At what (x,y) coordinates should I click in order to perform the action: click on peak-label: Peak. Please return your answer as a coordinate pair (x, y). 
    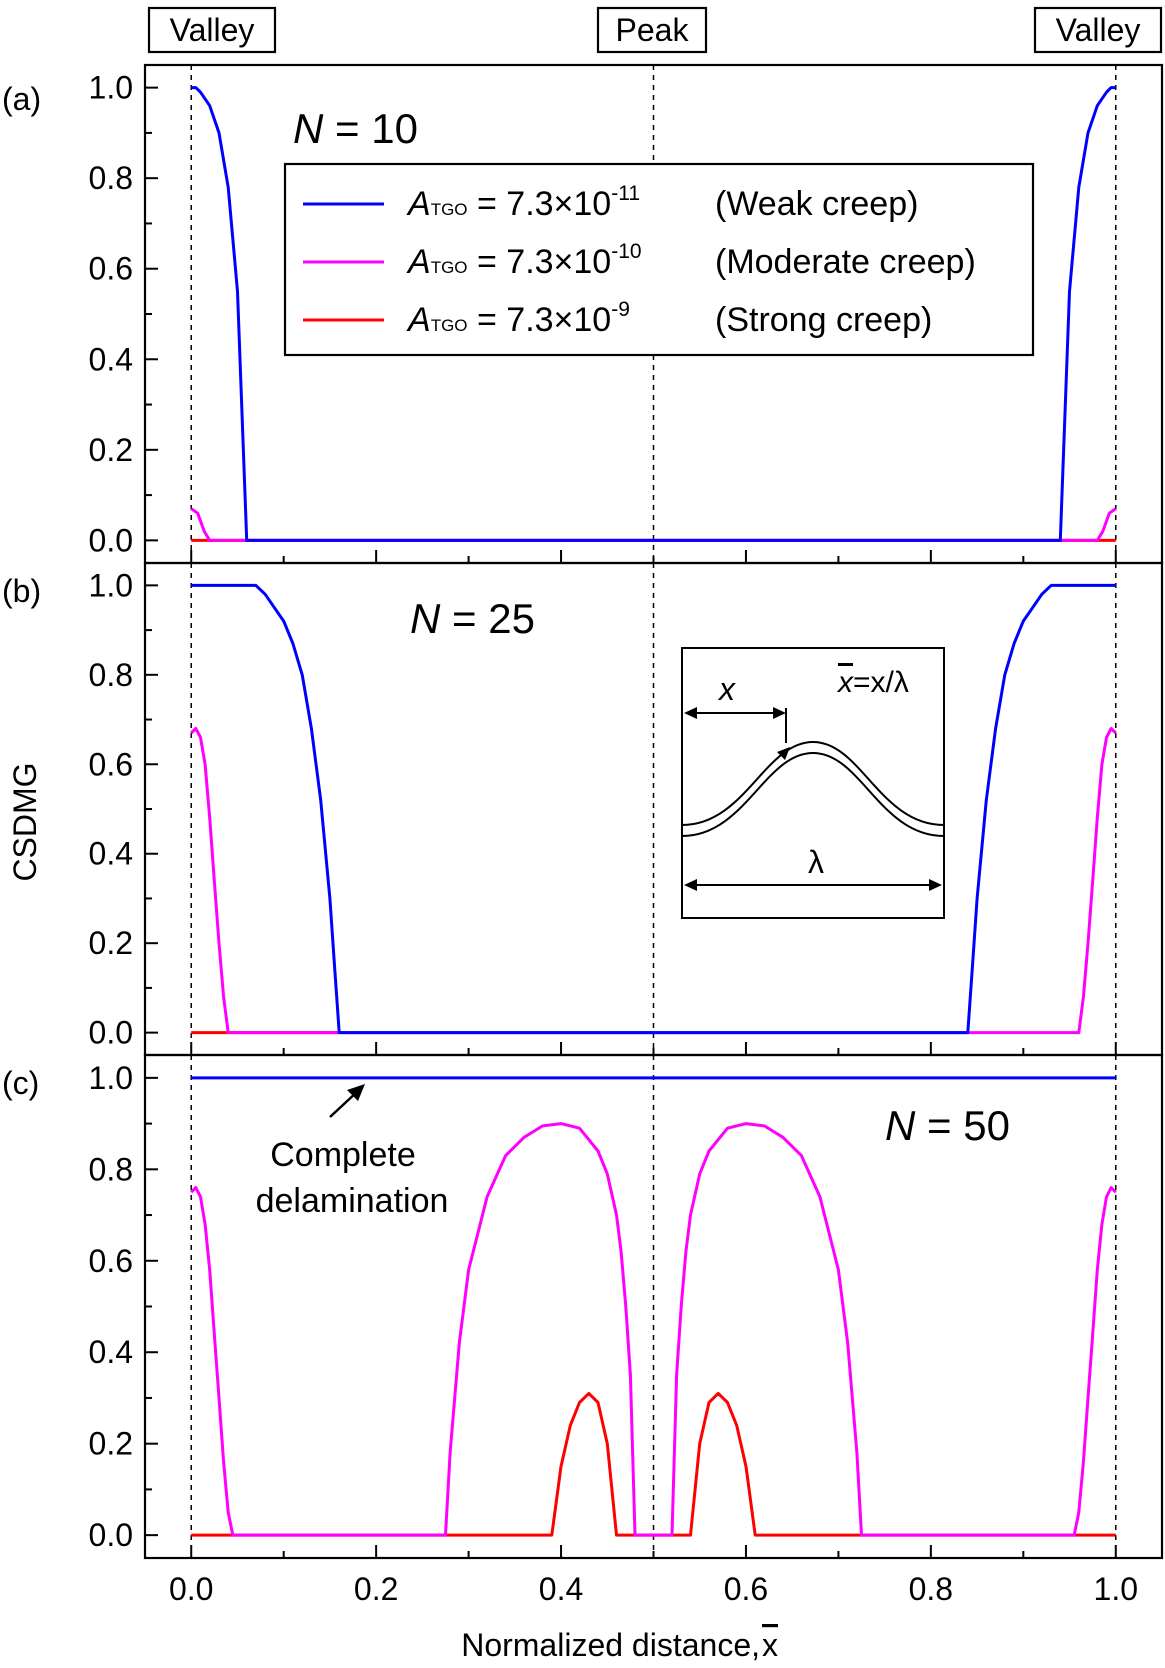
    Looking at the image, I should click on (653, 30).